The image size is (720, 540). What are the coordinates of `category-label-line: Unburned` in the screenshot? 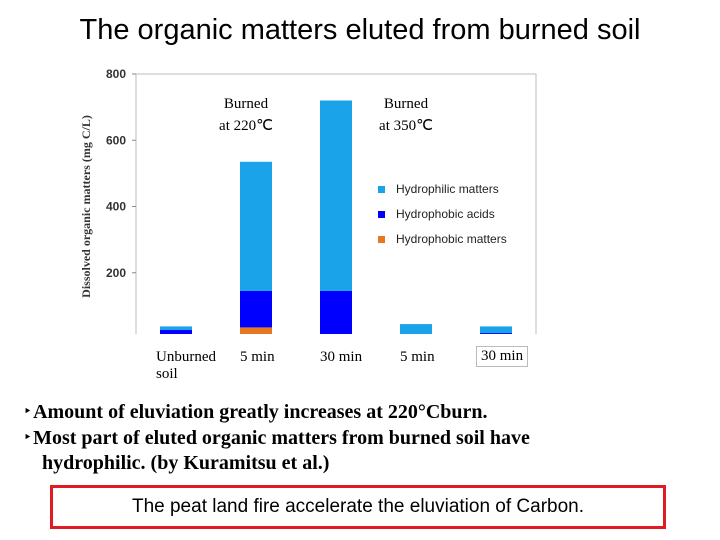 It's located at (186, 357).